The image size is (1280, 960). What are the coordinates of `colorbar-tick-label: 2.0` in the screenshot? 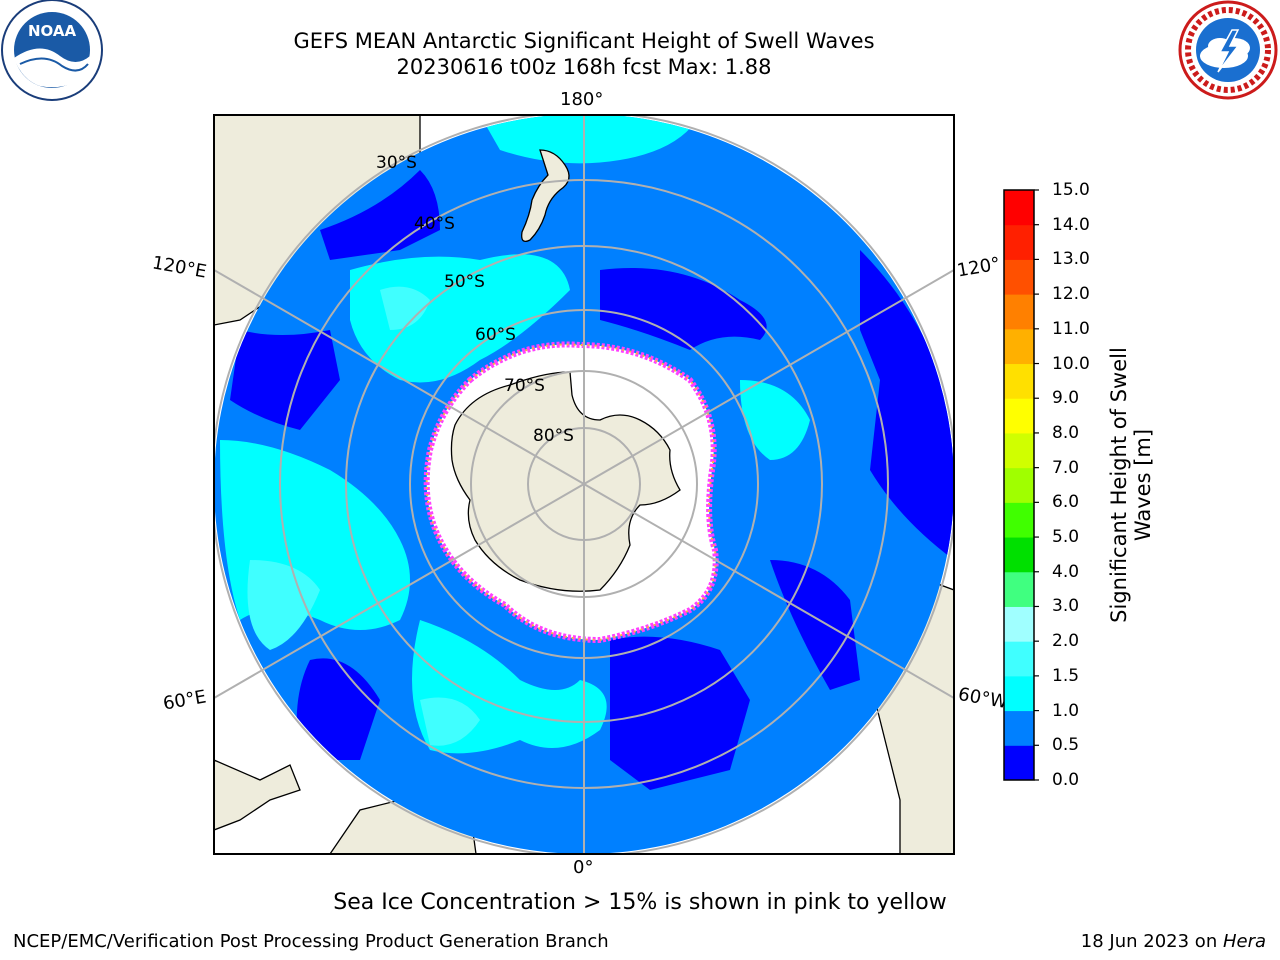 It's located at (1066, 641).